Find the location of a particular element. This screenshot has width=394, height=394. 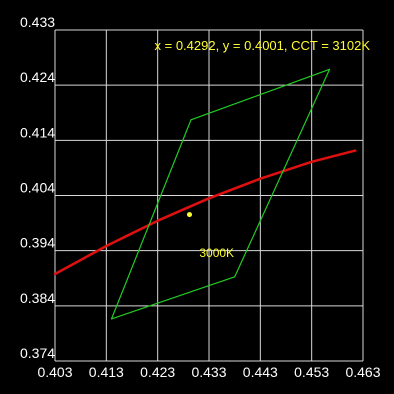

y-tick-label: 0.394 is located at coordinates (37, 243).